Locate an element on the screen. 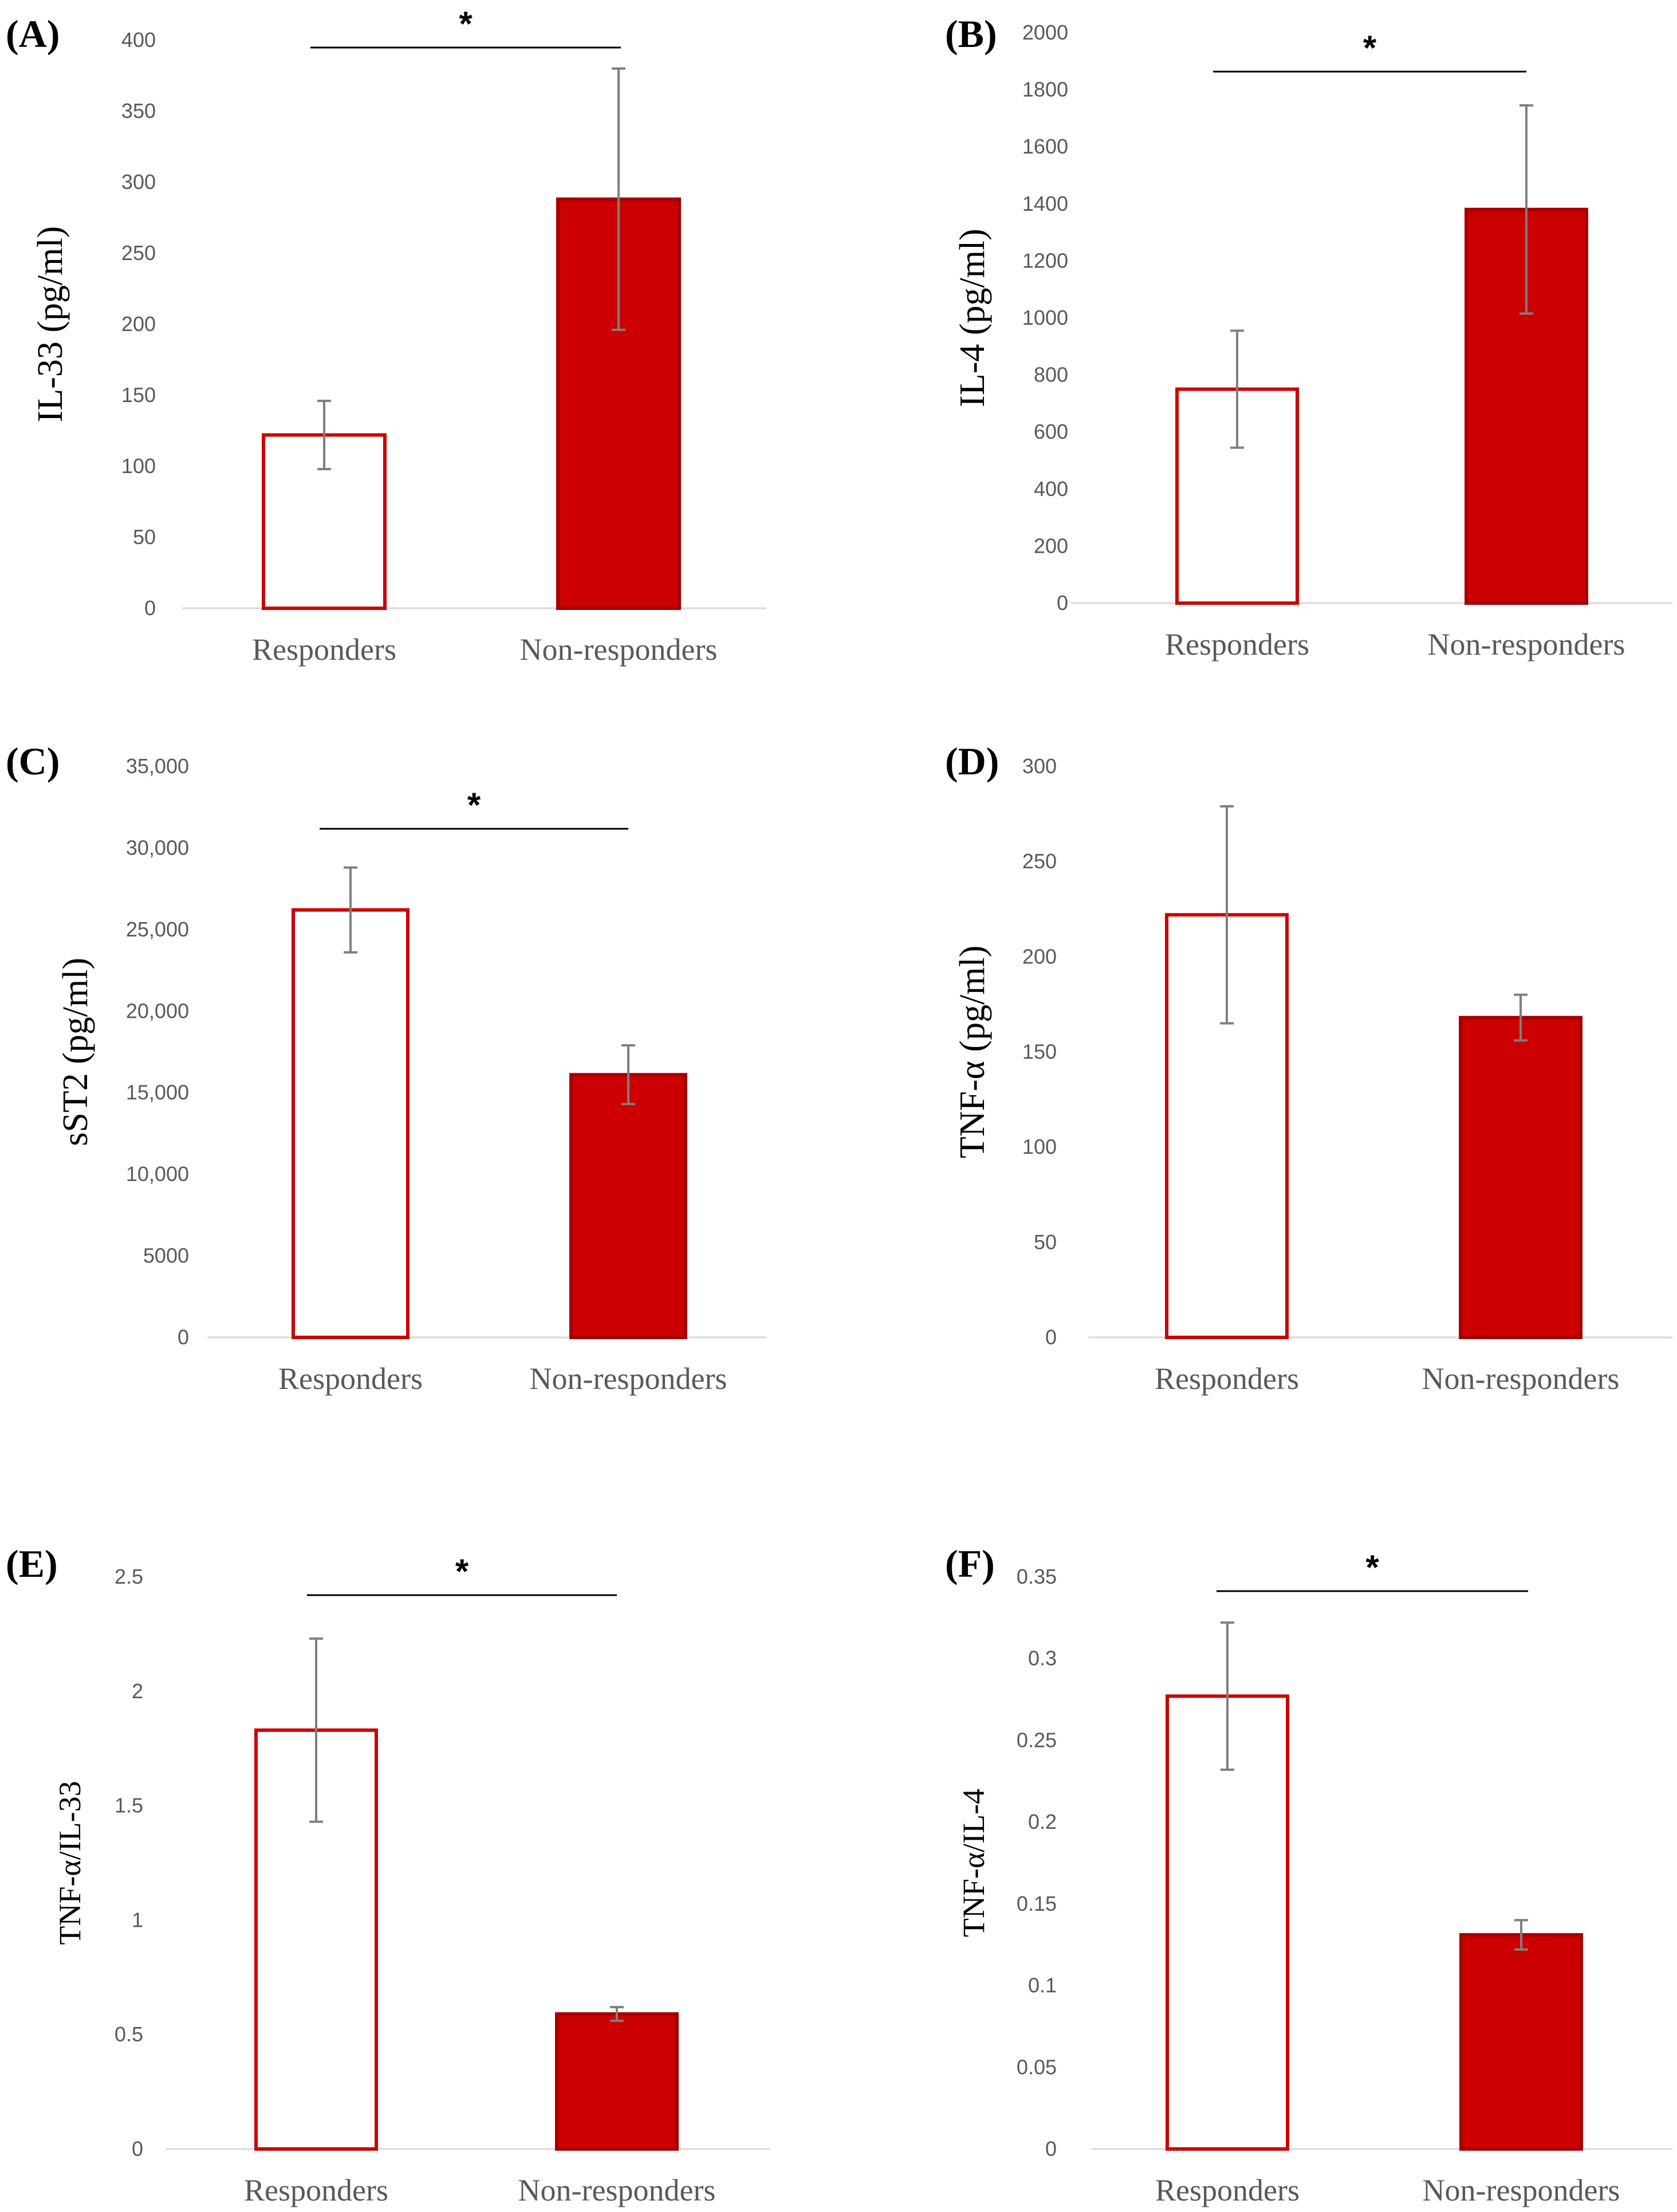 This screenshot has width=1677, height=2212. y-tick-label: 10,000 is located at coordinates (157, 1174).